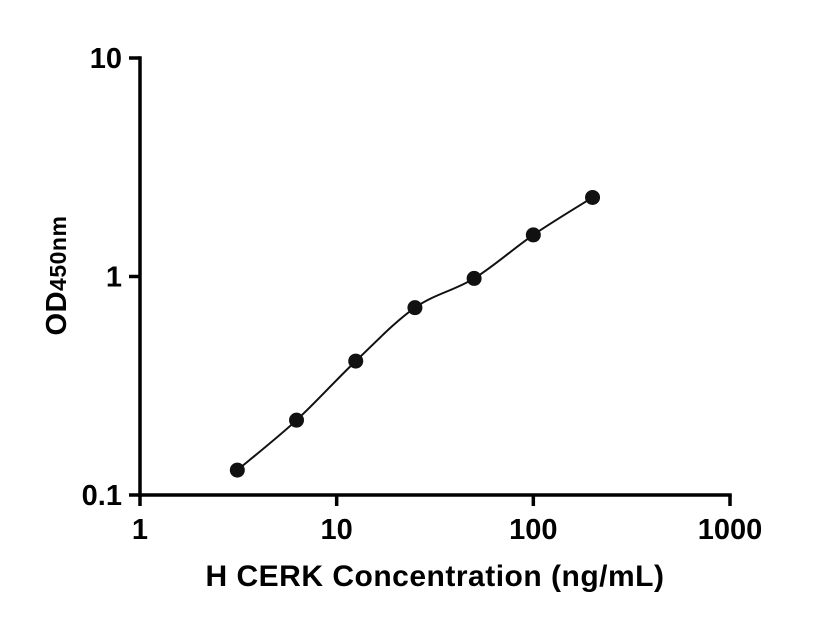 The image size is (816, 640). I want to click on y-tick-label: 10, so click(106, 59).